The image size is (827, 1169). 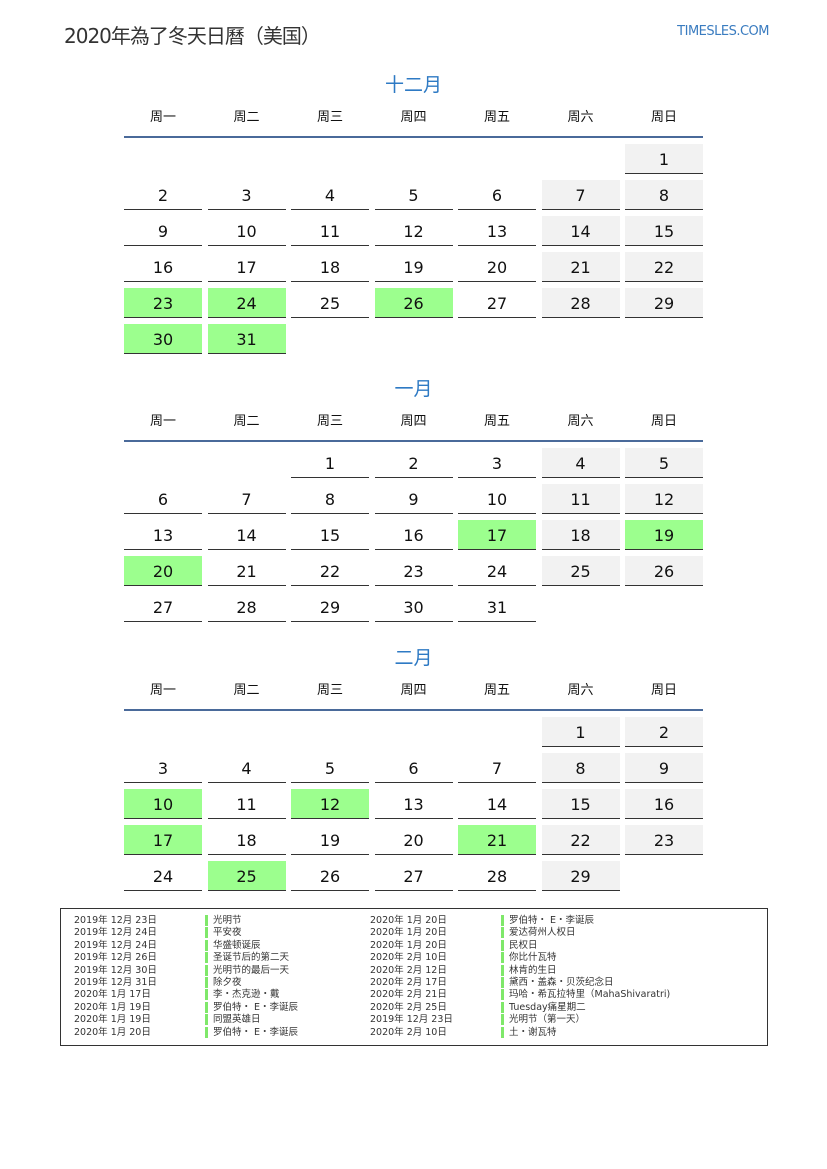 I want to click on weekday-header: 周四, so click(x=413, y=421).